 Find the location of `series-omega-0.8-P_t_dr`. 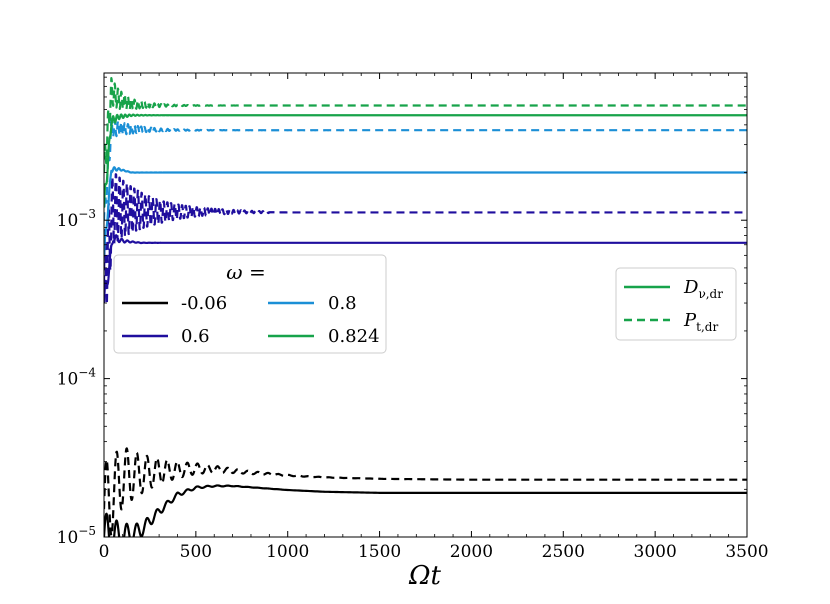

series-omega-0.8-P_t_dr is located at coordinates (425, 169).